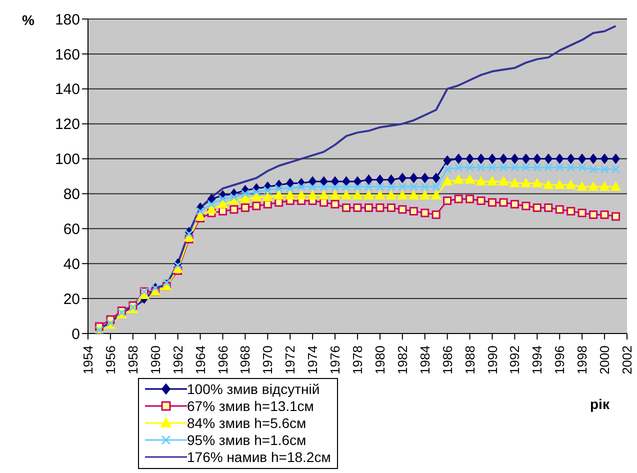 The width and height of the screenshot is (637, 473). Describe the element at coordinates (71, 299) in the screenshot. I see `y-tick-label: 20` at that location.